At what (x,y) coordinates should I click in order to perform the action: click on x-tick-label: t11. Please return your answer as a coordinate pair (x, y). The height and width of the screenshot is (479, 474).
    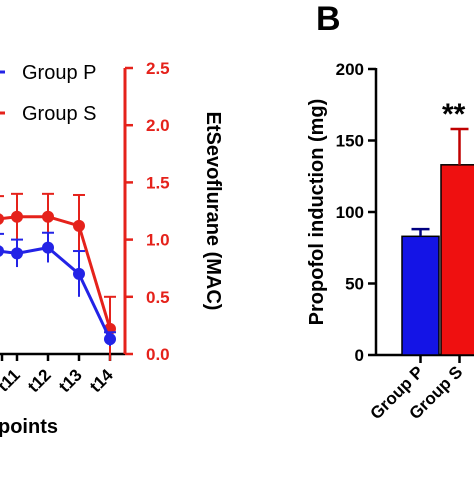
    Looking at the image, I should click on (12, 380).